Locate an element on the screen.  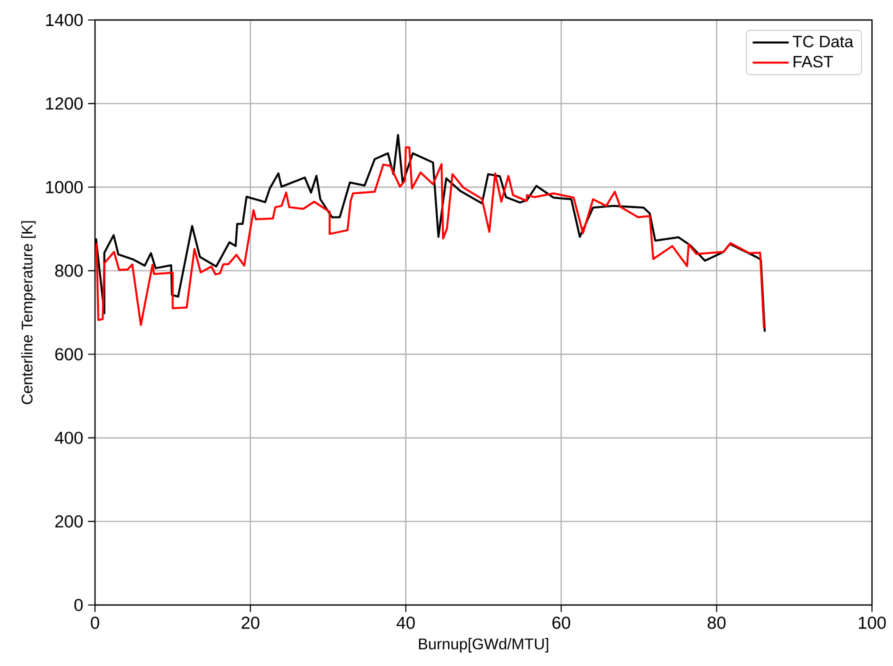
legend-label: TC Data is located at coordinates (823, 42).